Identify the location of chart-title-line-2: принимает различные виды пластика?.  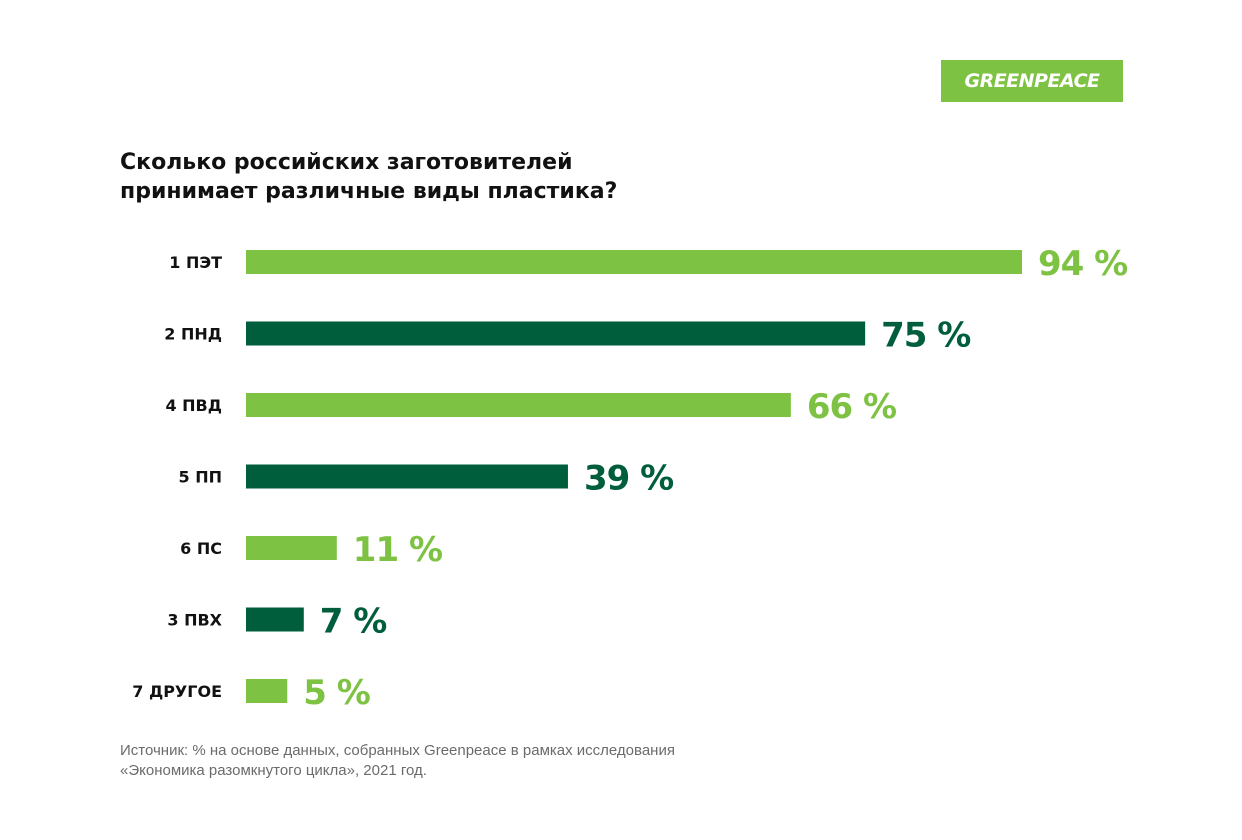
(369, 191).